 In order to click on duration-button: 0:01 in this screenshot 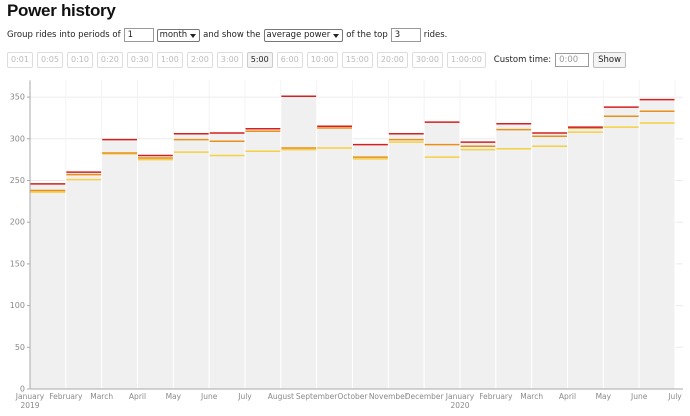, I will do `click(20, 60)`.